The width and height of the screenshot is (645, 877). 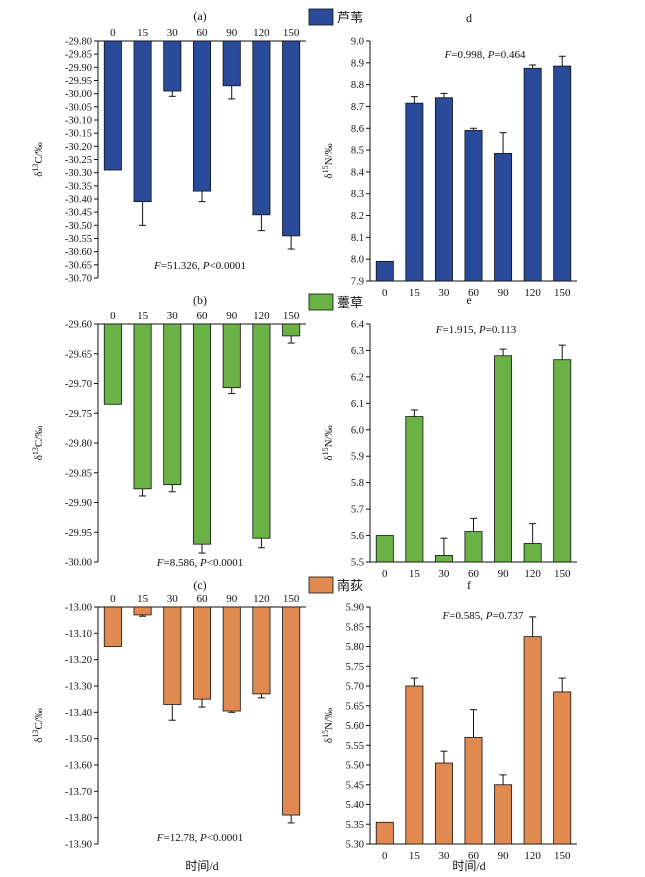 What do you see at coordinates (199, 16) in the screenshot?
I see `panel-label: (a)` at bounding box center [199, 16].